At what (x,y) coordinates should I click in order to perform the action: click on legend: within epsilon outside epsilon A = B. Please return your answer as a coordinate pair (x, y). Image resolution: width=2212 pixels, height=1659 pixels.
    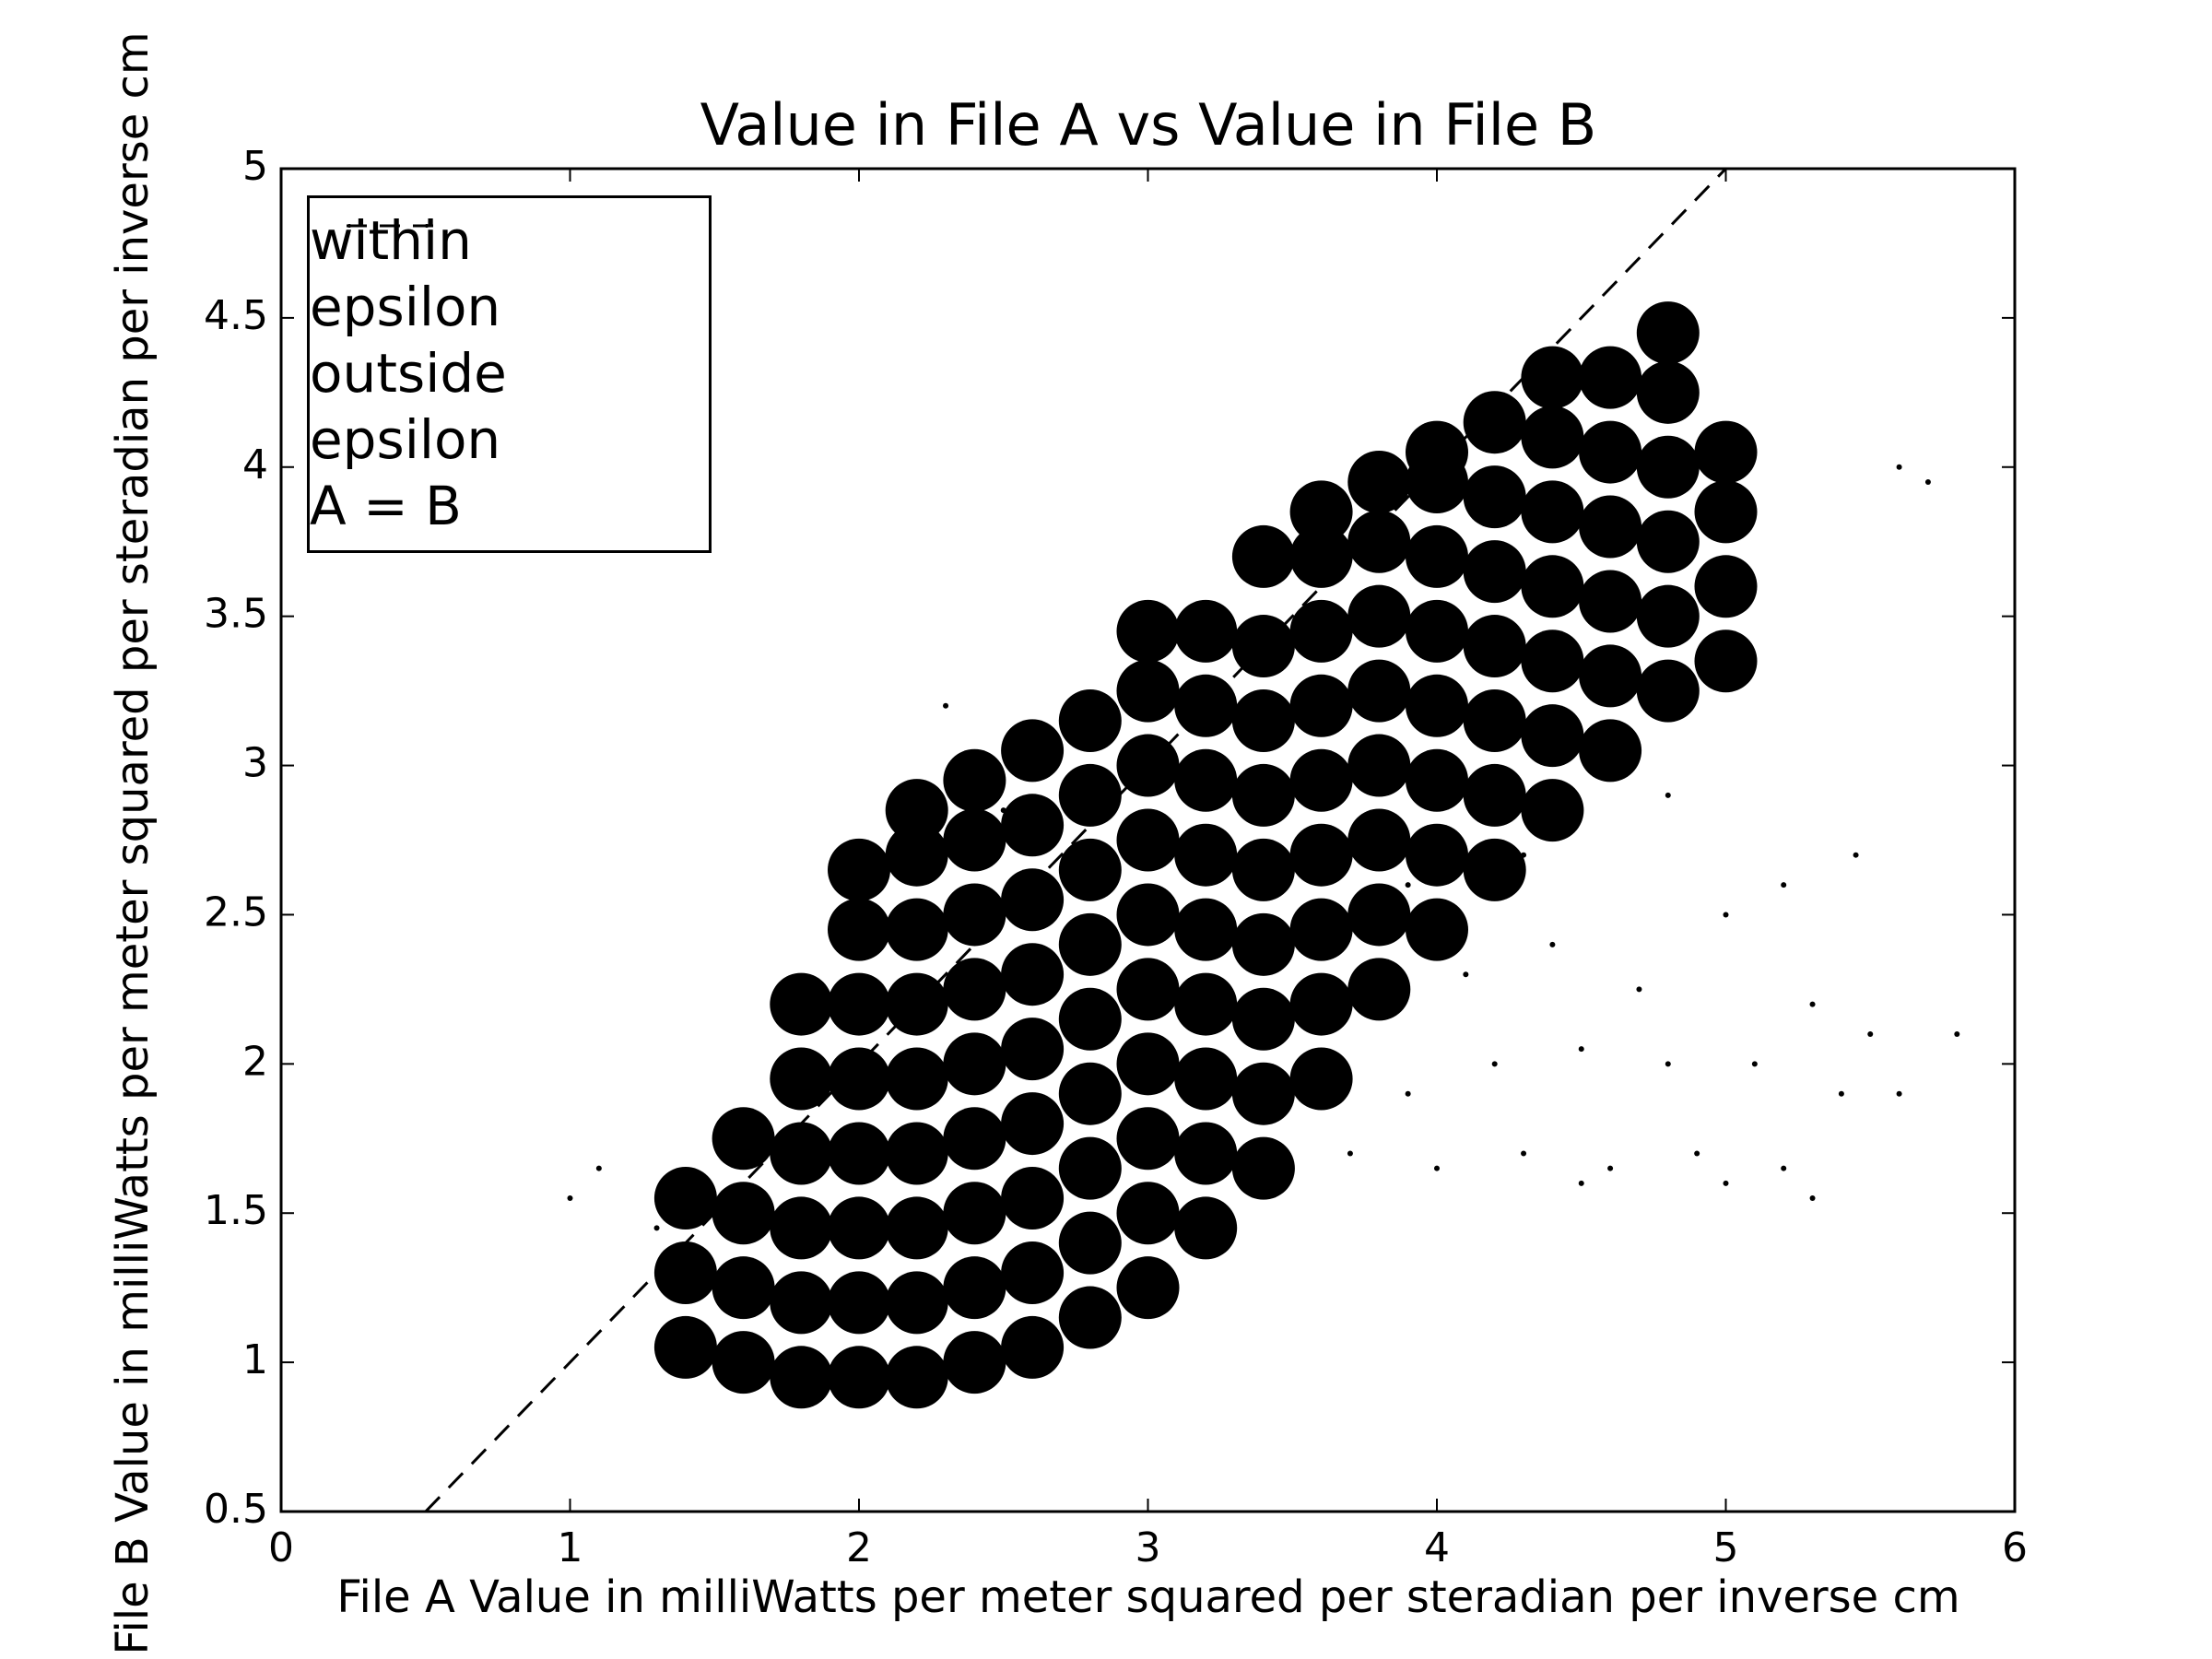
    Looking at the image, I should click on (509, 374).